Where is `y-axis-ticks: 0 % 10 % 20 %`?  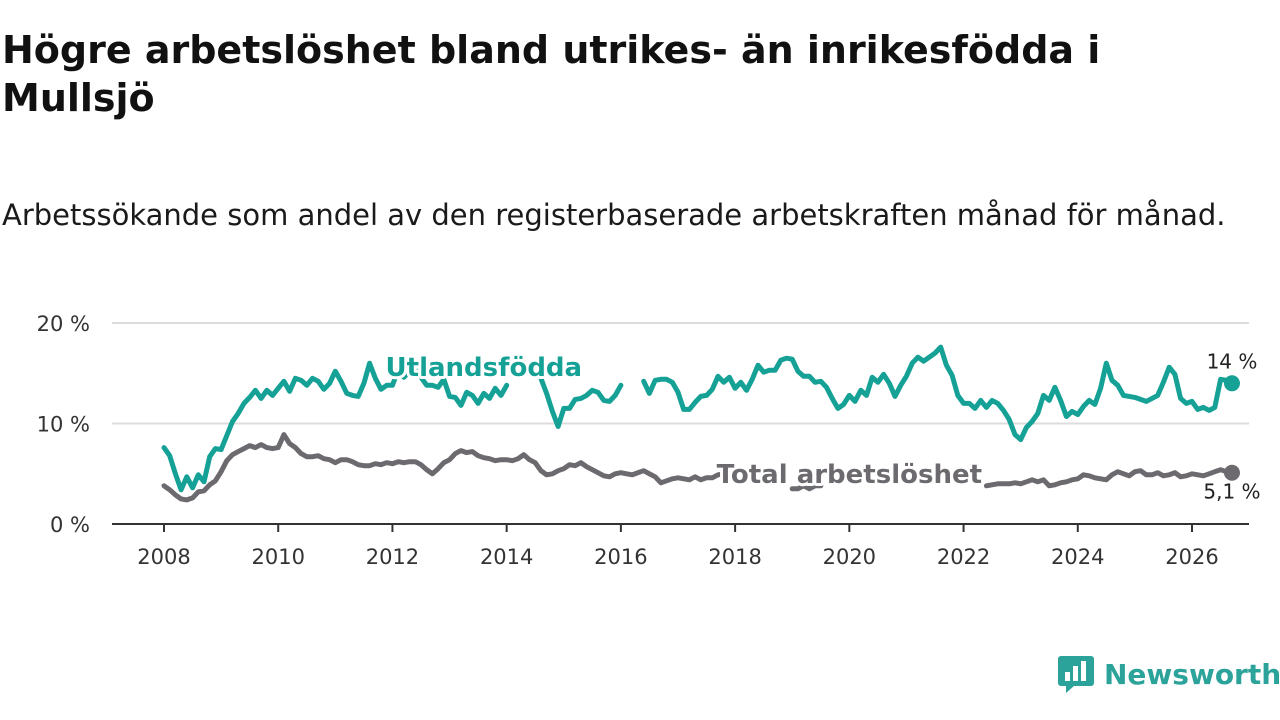
y-axis-ticks: 0 % 10 % 20 % is located at coordinates (63, 424).